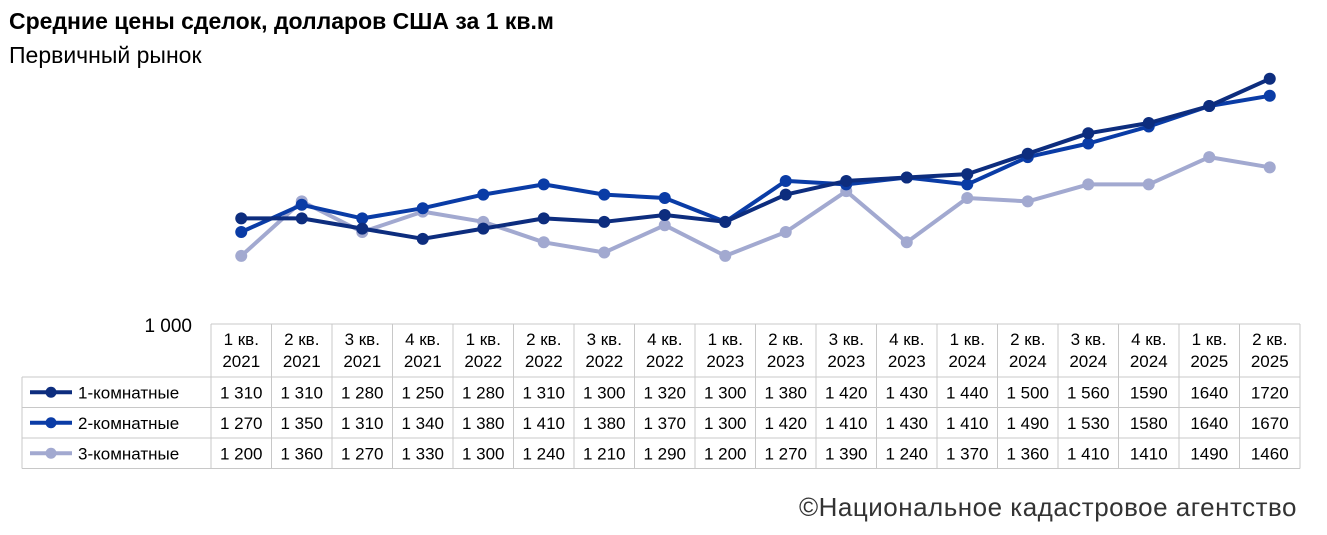  Describe the element at coordinates (785, 423) in the screenshot. I see `table-value-cell: 1 420` at that location.